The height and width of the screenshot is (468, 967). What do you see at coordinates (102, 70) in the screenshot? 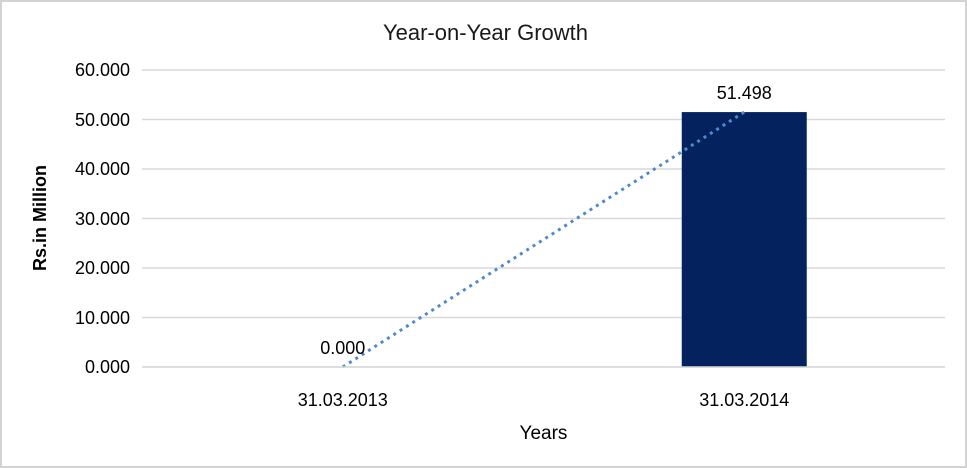
I see `y-tick-label: 60.000` at bounding box center [102, 70].